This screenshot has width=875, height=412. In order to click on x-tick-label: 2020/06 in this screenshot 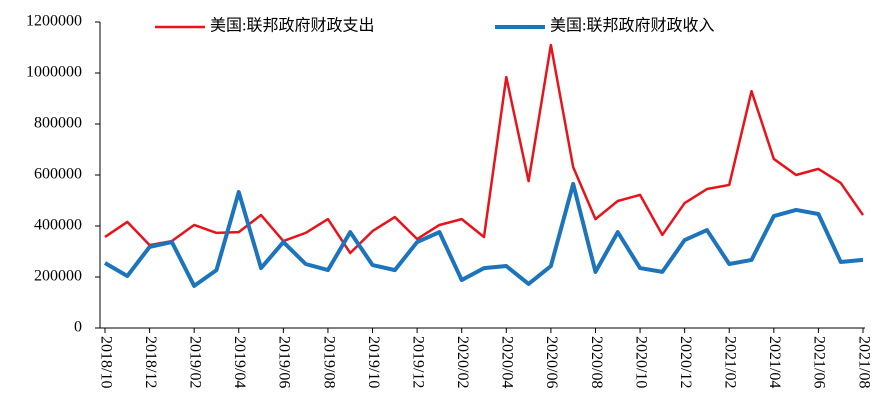, I will do `click(551, 362)`.